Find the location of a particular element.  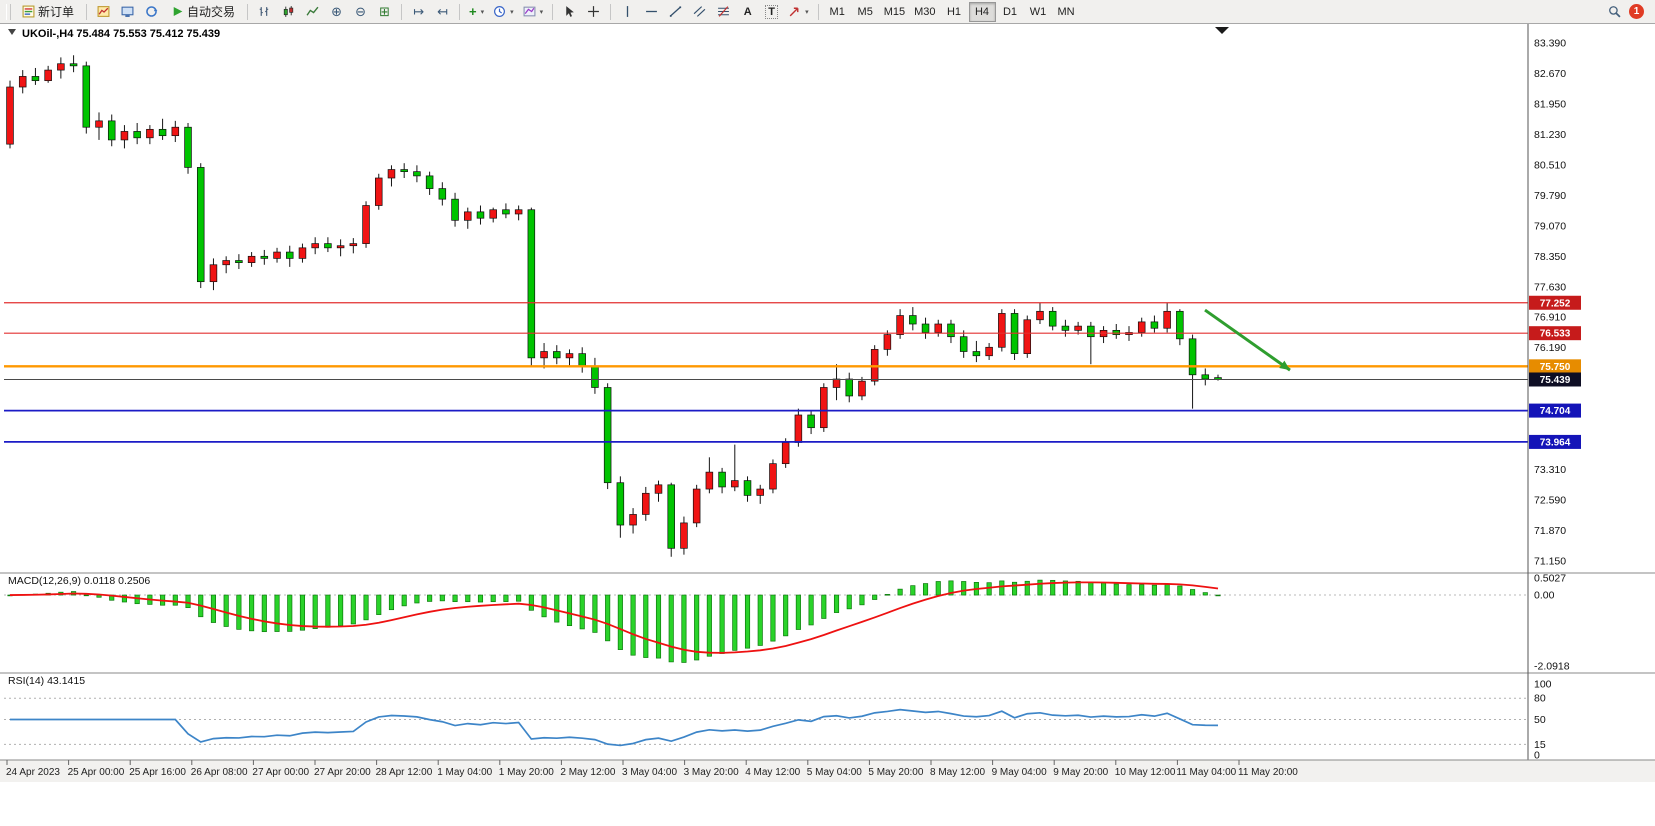

price-axis-label: 81.230 is located at coordinates (1550, 135).